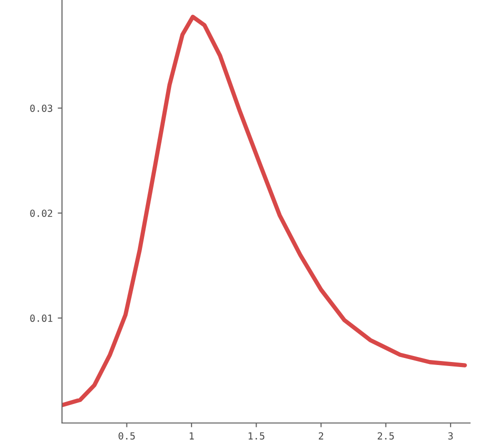 This screenshot has height=448, width=483. What do you see at coordinates (386, 436) in the screenshot?
I see `x-tick-label: 2.5` at bounding box center [386, 436].